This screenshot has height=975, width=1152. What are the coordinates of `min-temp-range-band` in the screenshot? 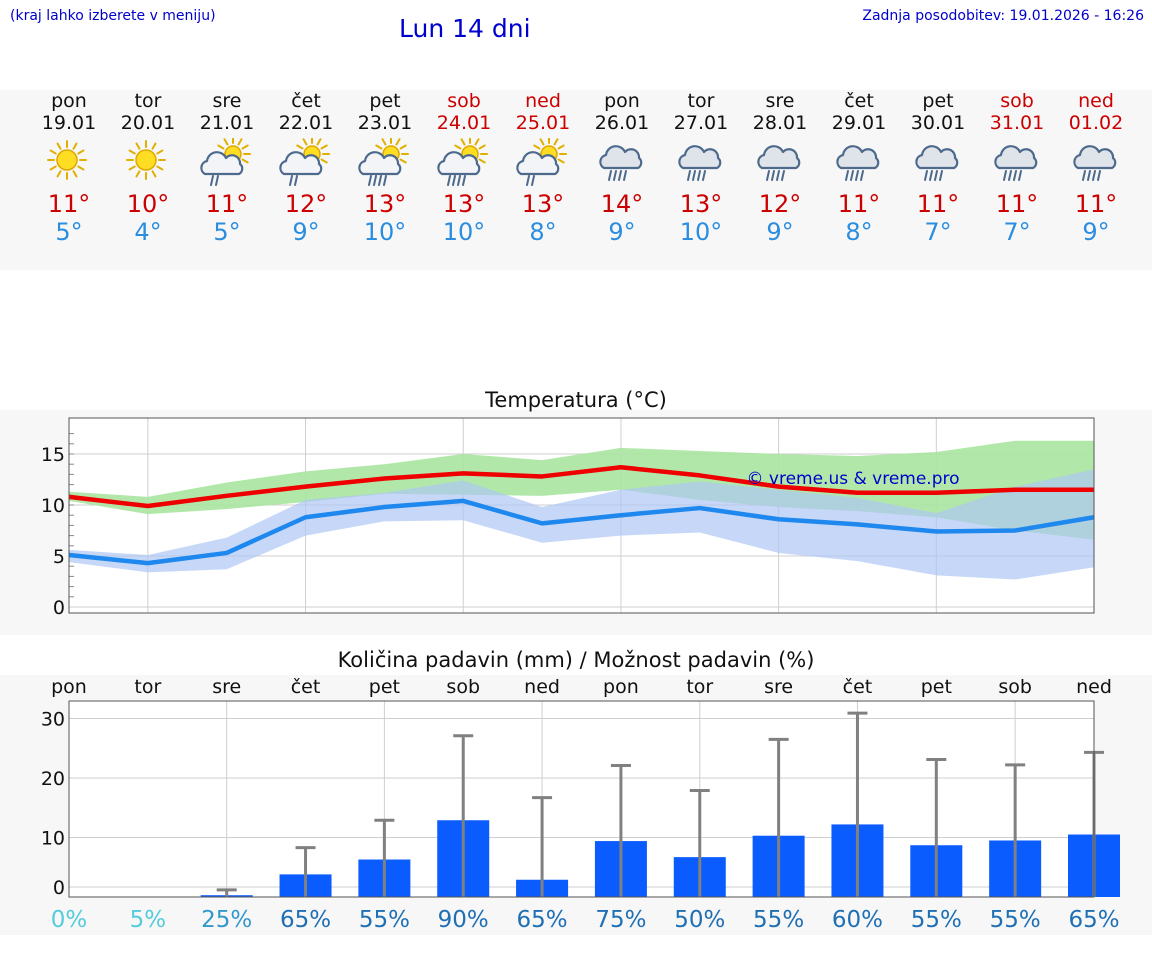 It's located at (581, 524).